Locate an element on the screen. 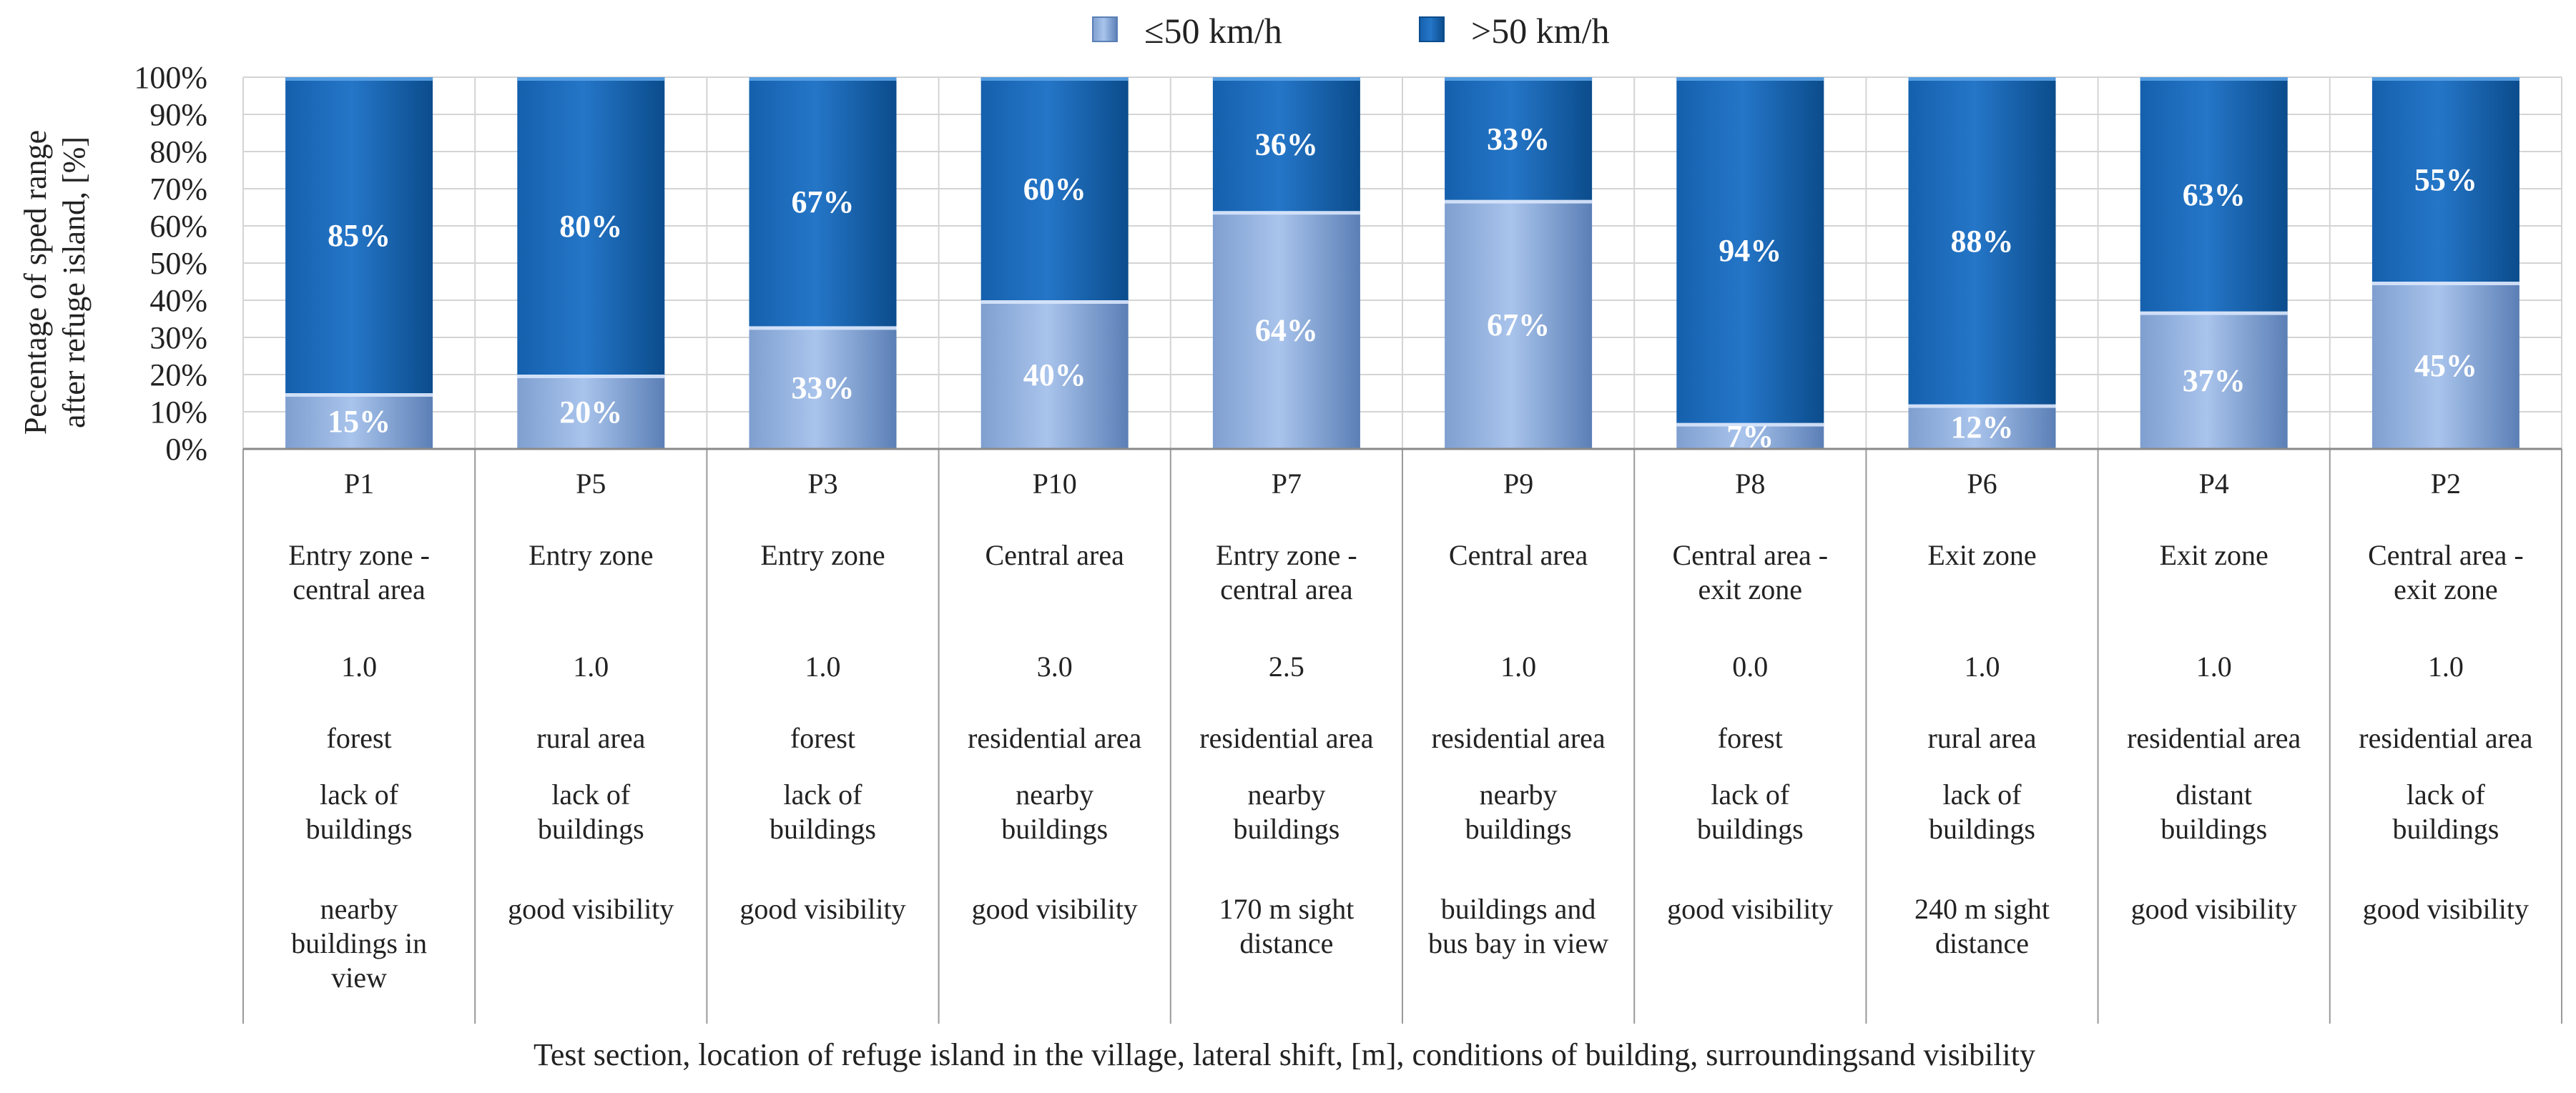 The height and width of the screenshot is (1093, 2576). table-cell-visibility: 170 m sight is located at coordinates (1287, 909).